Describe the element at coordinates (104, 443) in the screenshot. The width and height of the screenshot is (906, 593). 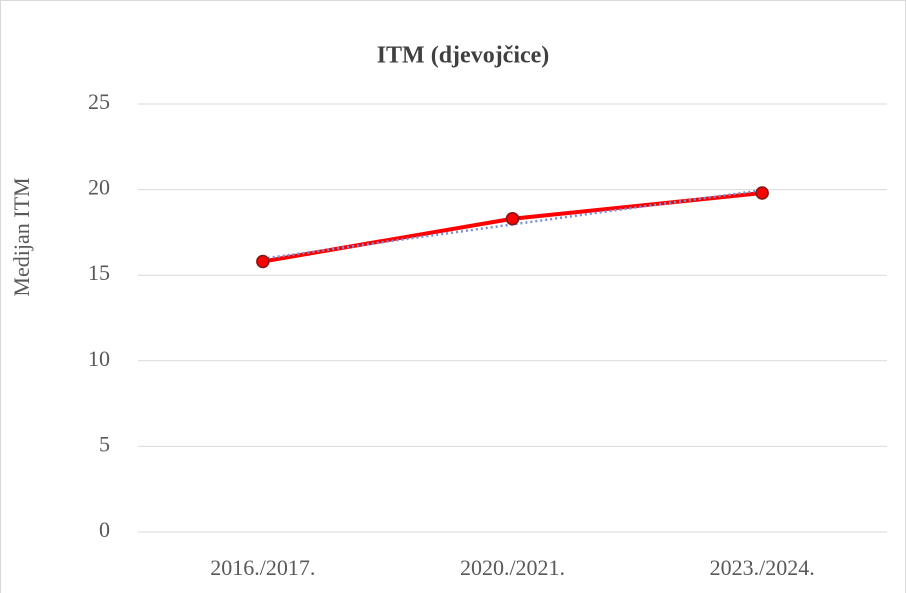
I see `y-tick-label: 5` at that location.